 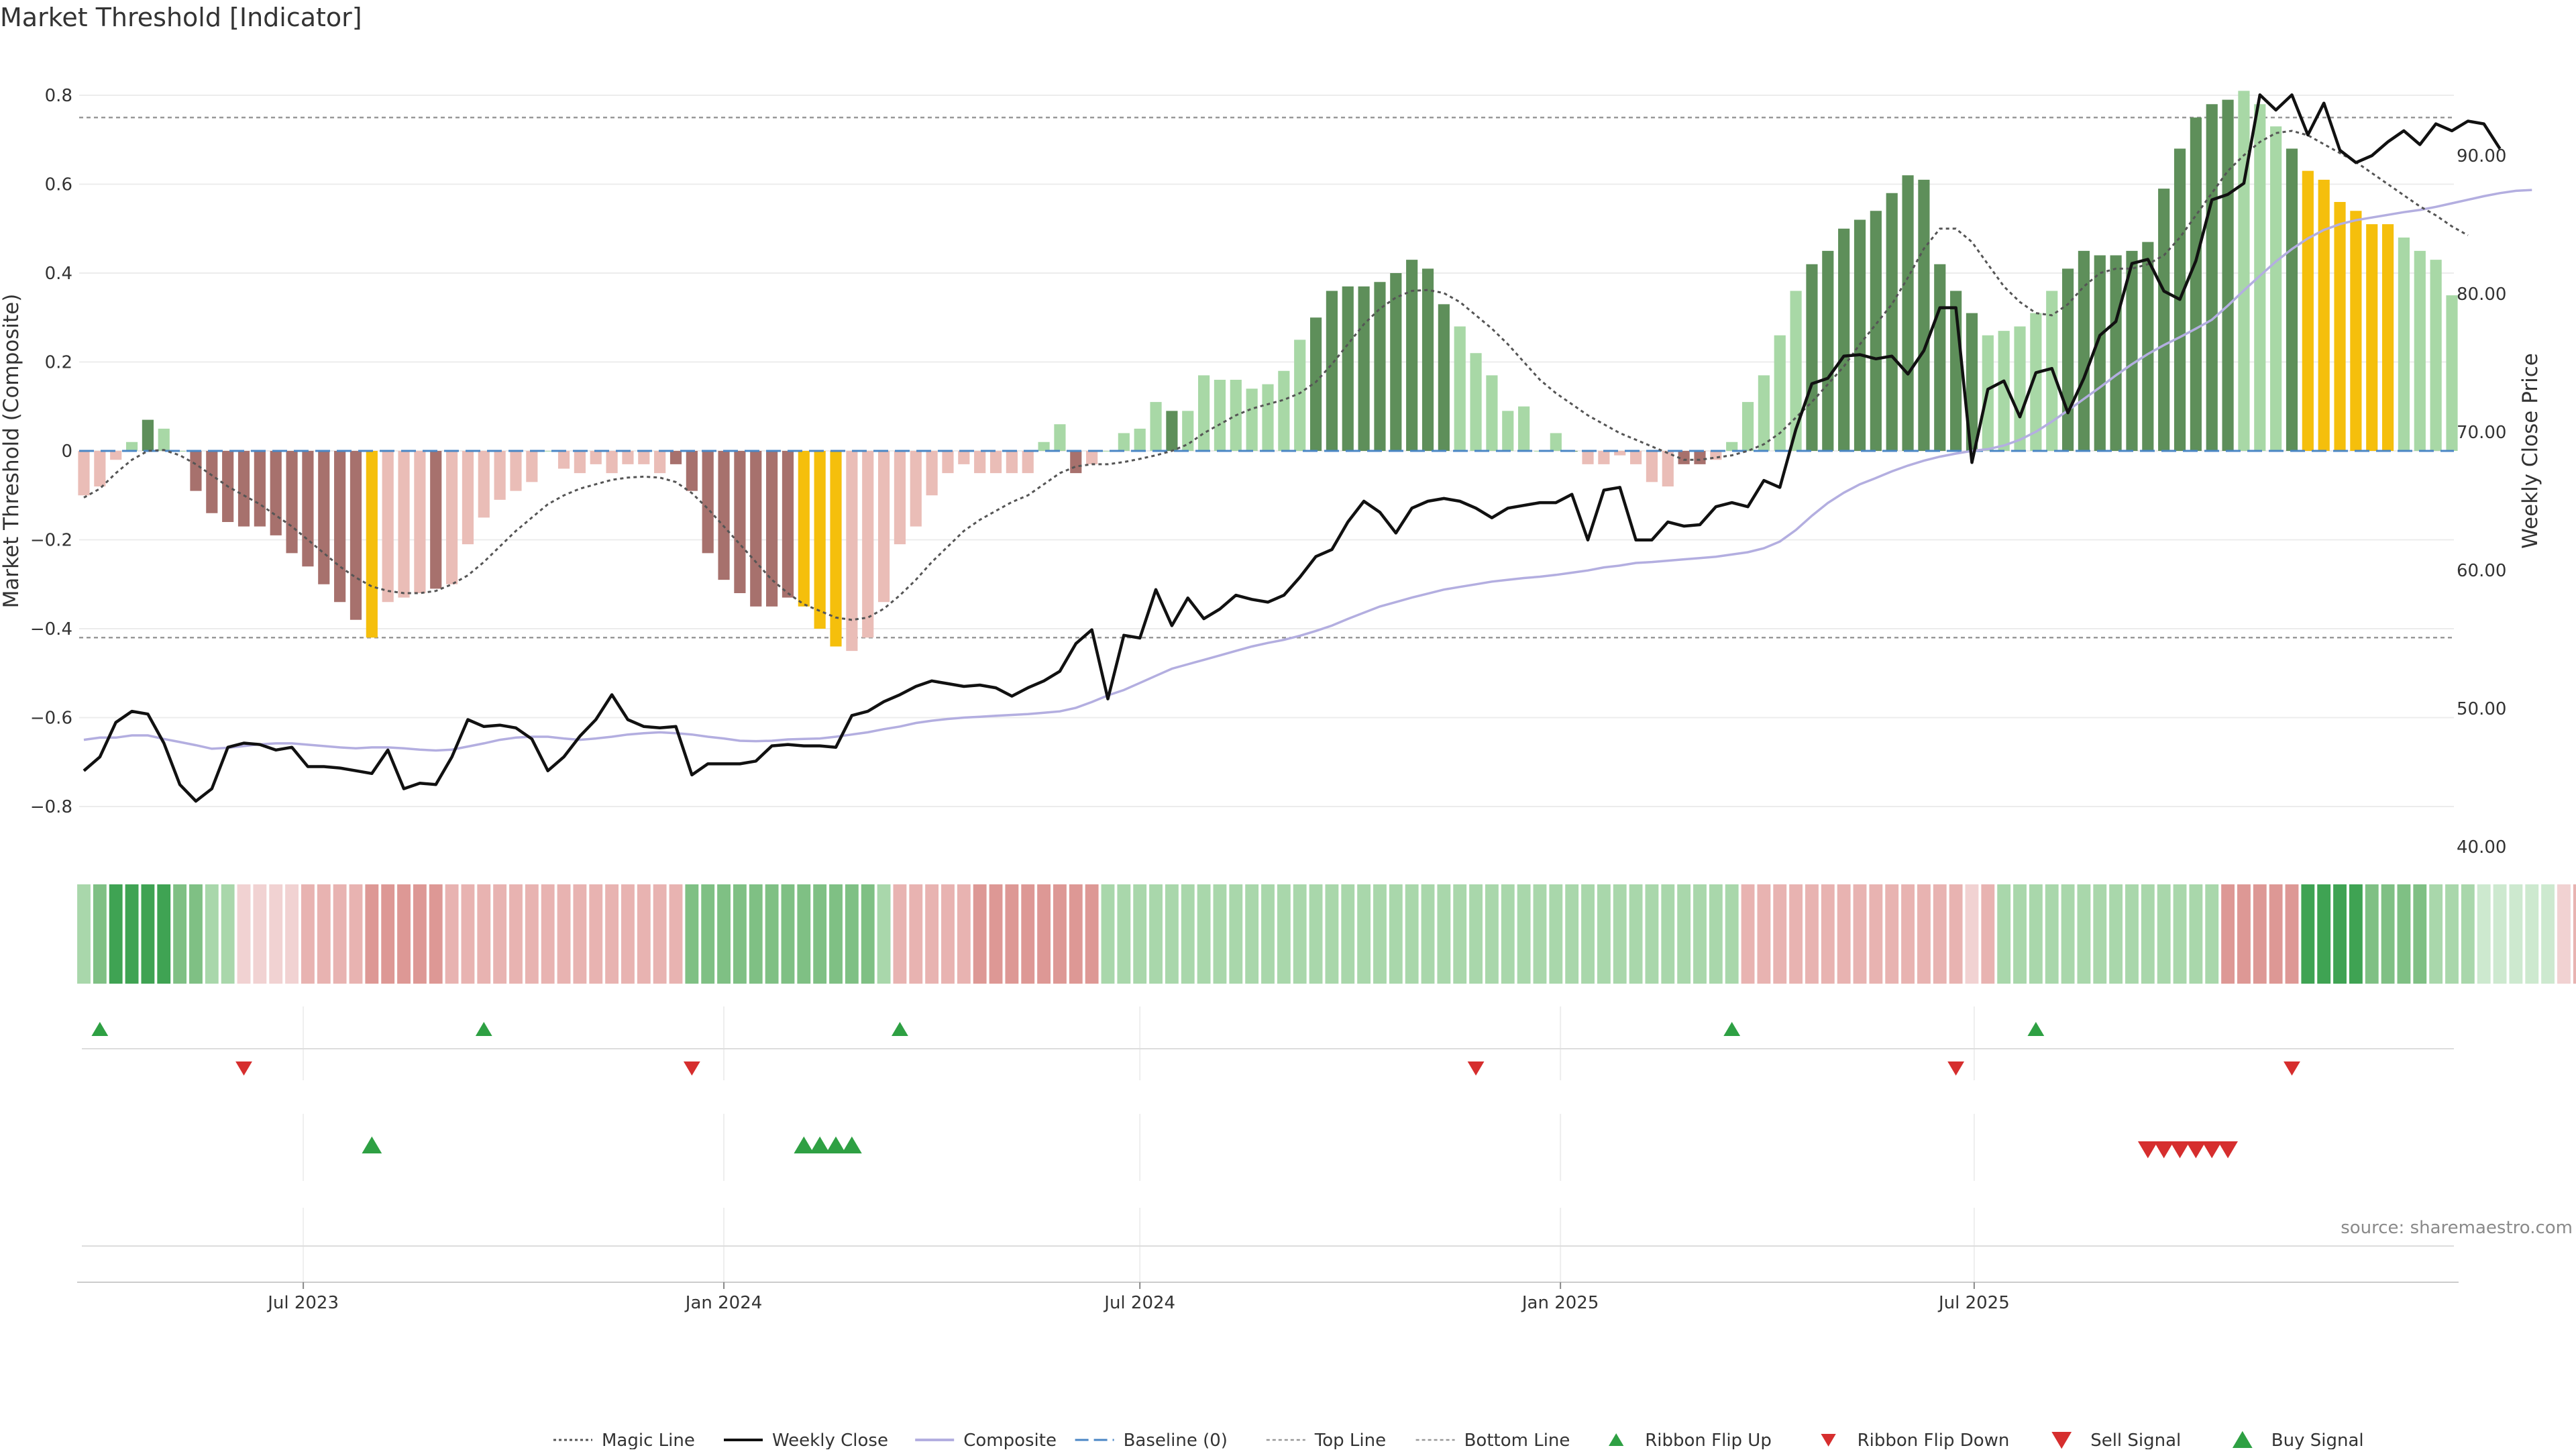 What do you see at coordinates (181, 18) in the screenshot?
I see `chart-title: Market Threshold [Indicator]` at bounding box center [181, 18].